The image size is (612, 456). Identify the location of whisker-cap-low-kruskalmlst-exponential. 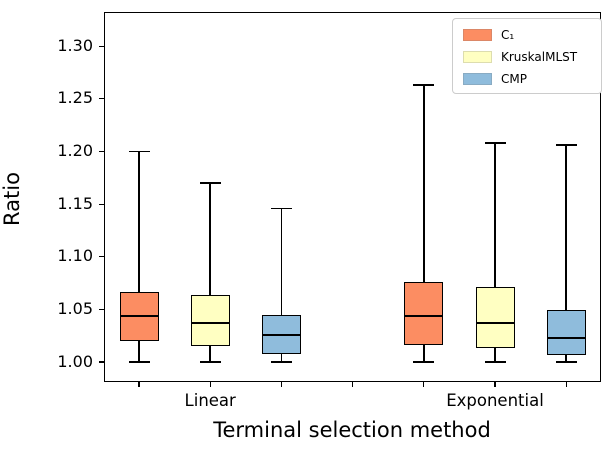
(495, 362).